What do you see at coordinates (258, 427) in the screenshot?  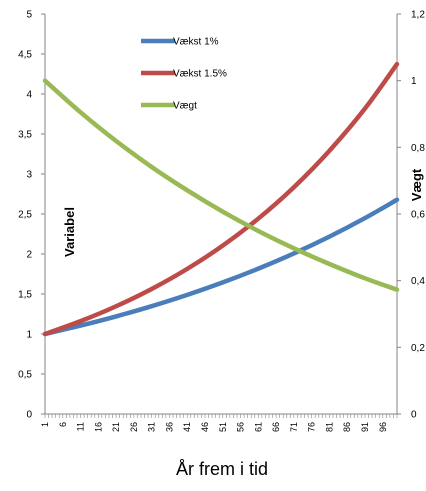 I see `x-tick-label: 61` at bounding box center [258, 427].